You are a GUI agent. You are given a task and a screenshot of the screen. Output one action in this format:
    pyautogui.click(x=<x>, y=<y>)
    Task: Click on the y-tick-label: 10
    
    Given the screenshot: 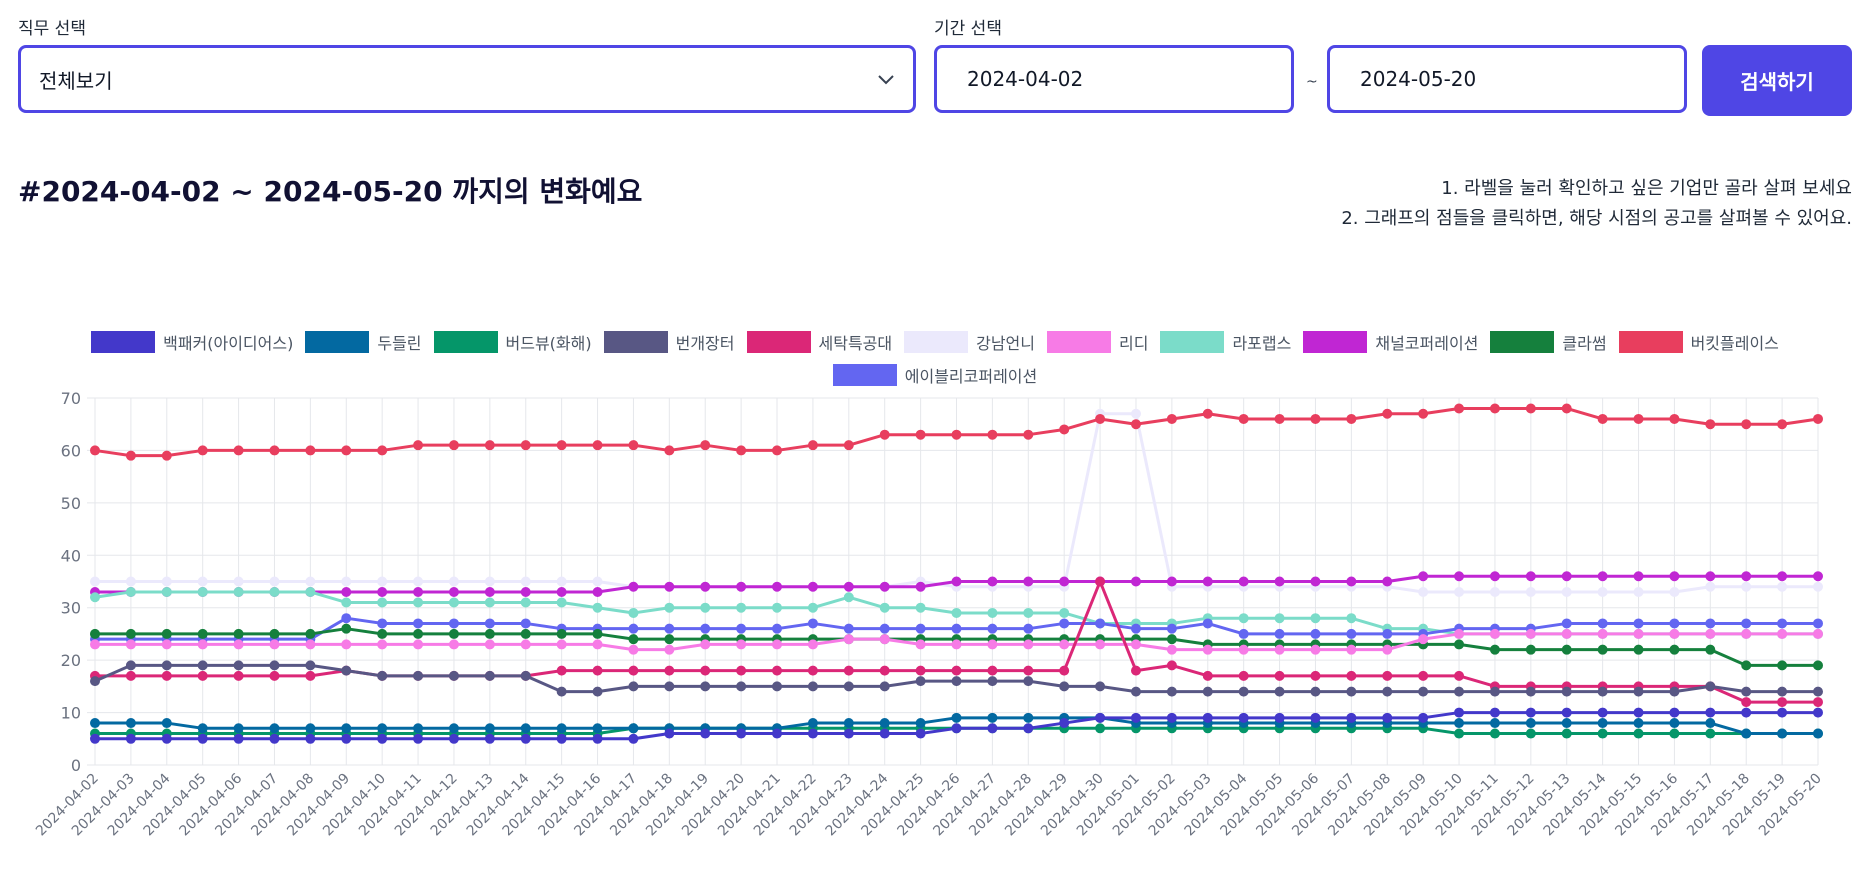 What is the action you would take?
    pyautogui.click(x=71, y=713)
    